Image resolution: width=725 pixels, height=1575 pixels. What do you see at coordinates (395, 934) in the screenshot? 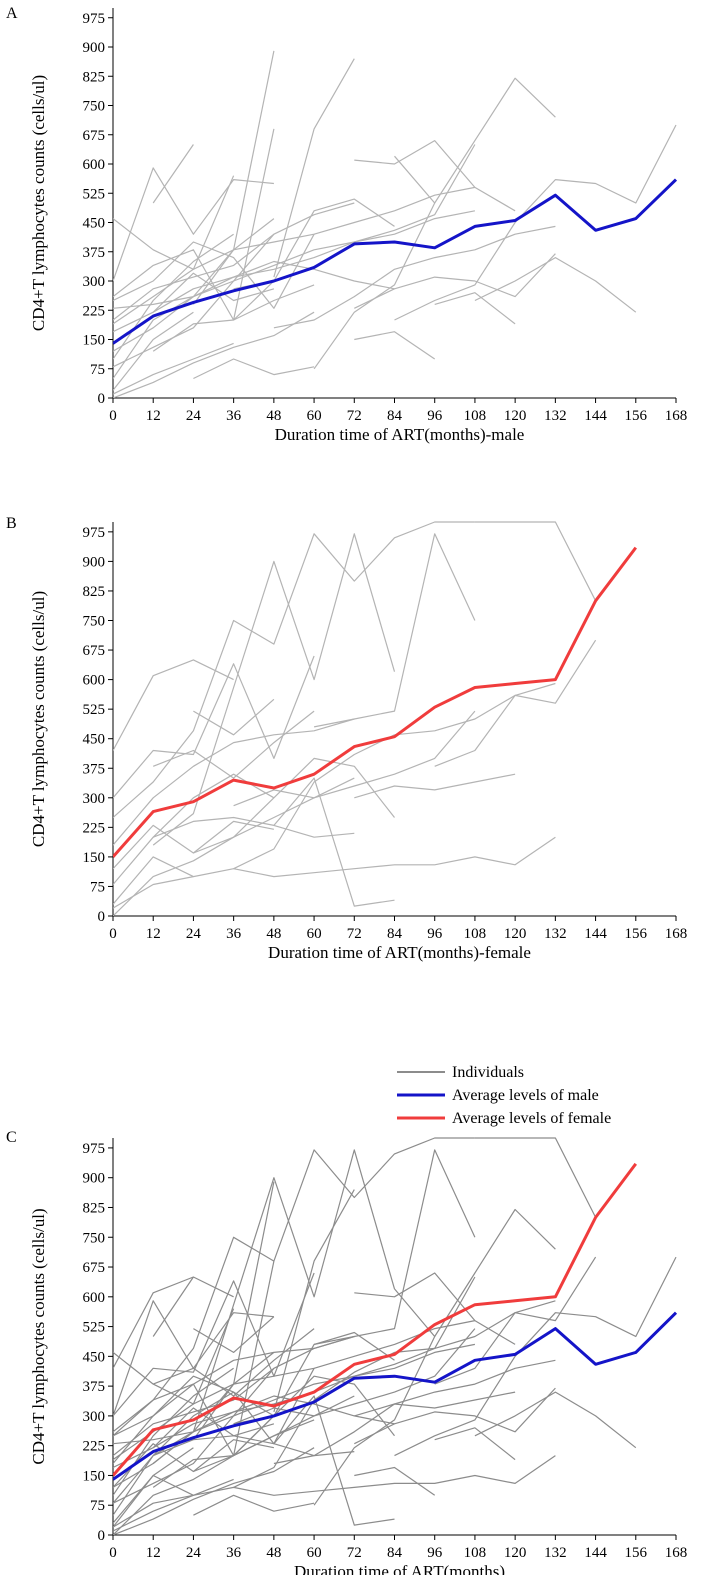
I see `x-tick-label: 84` at bounding box center [395, 934].